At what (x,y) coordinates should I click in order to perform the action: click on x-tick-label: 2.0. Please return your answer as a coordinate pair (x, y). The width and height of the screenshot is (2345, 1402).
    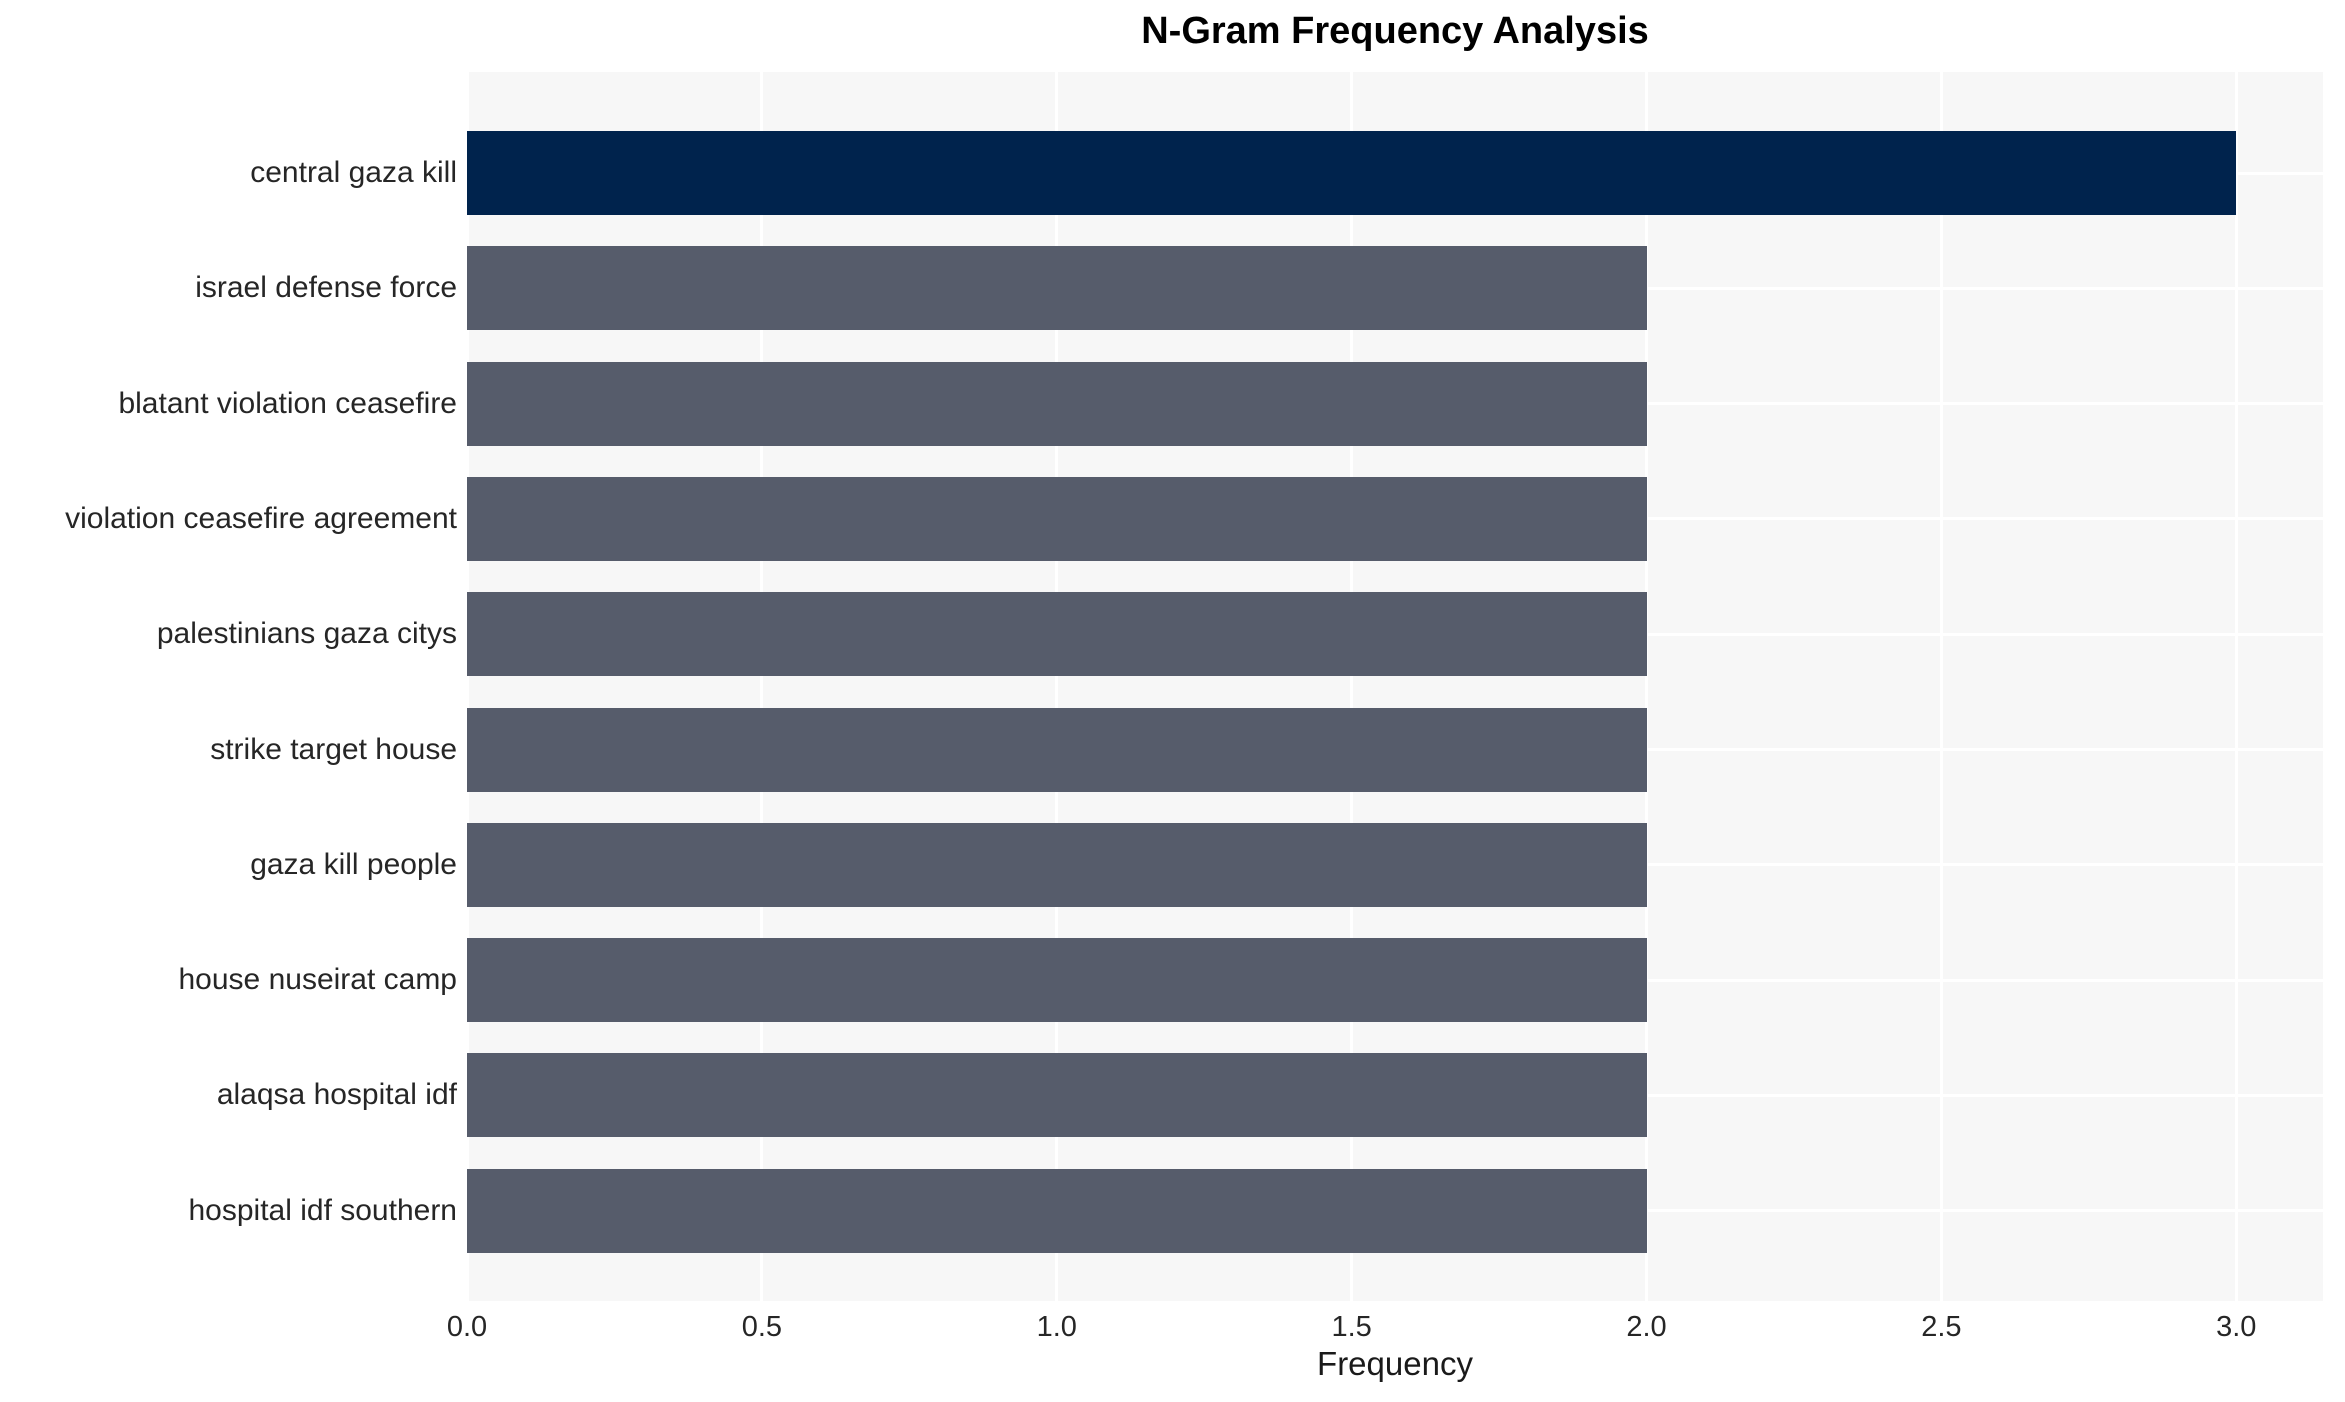
    Looking at the image, I should click on (1646, 1327).